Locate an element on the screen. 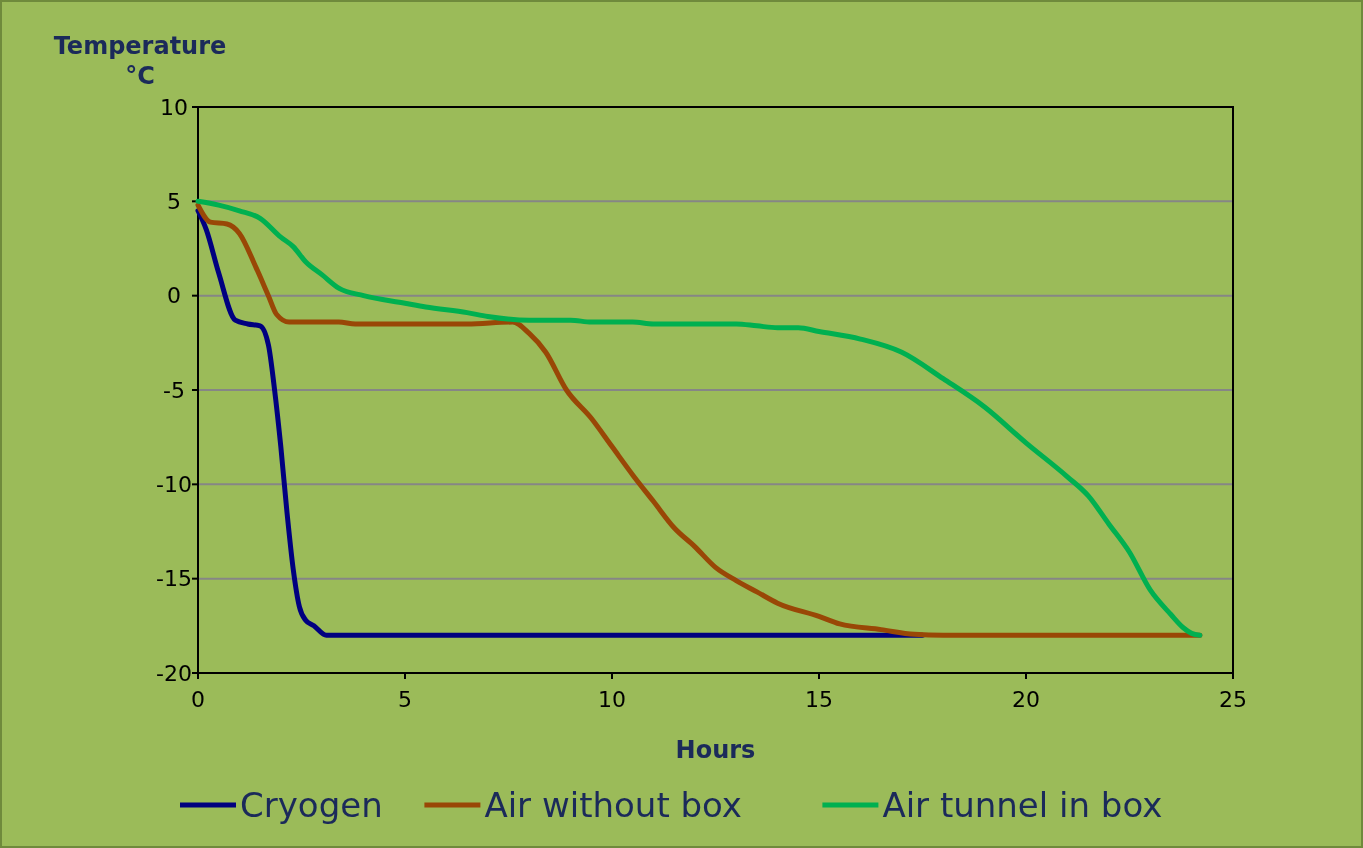 This screenshot has width=1363, height=848. legend-label: Air tunnel in box is located at coordinates (1022, 805).